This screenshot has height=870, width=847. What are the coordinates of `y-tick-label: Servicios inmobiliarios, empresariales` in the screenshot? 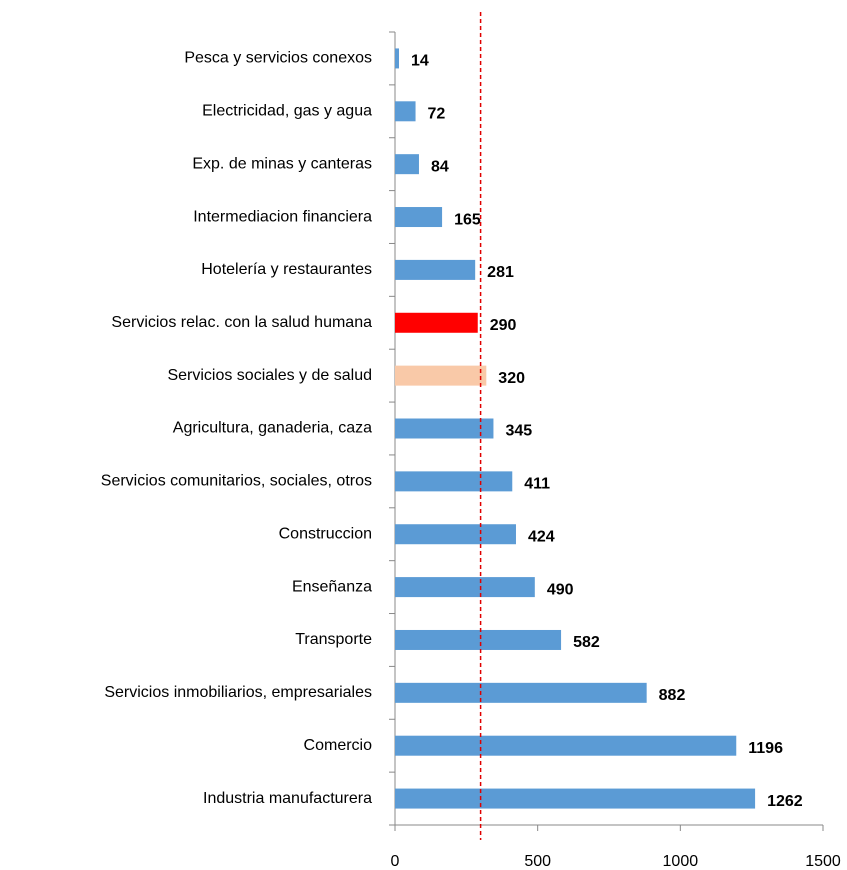 It's located at (238, 692).